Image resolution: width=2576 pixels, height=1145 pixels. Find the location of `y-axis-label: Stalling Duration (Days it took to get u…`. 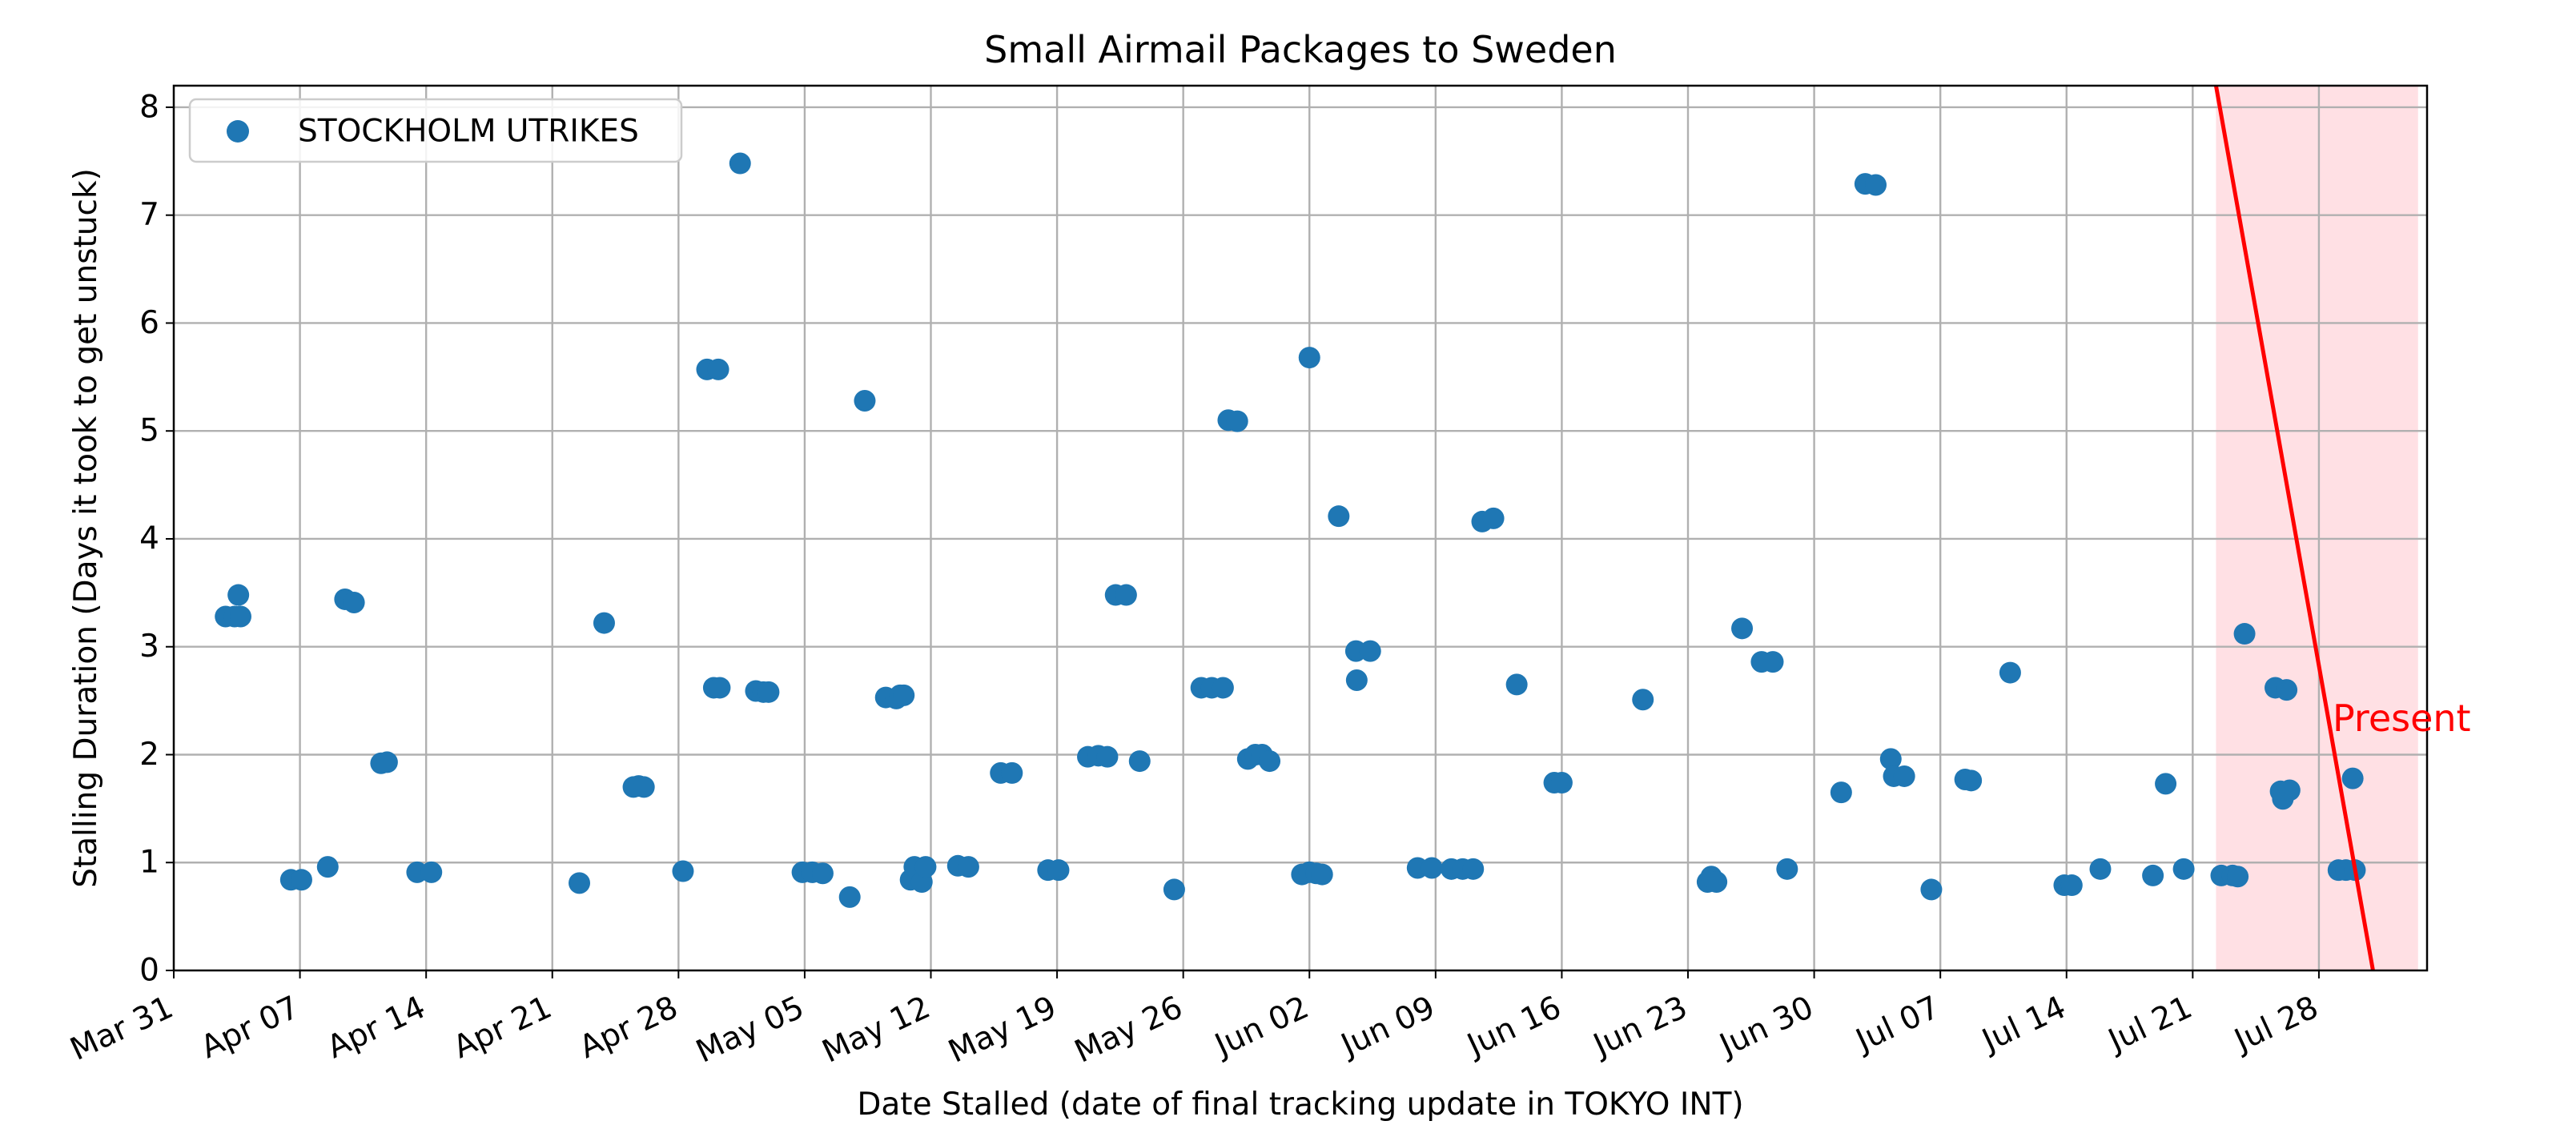

y-axis-label: Stalling Duration (Days it took to get u… is located at coordinates (86, 528).